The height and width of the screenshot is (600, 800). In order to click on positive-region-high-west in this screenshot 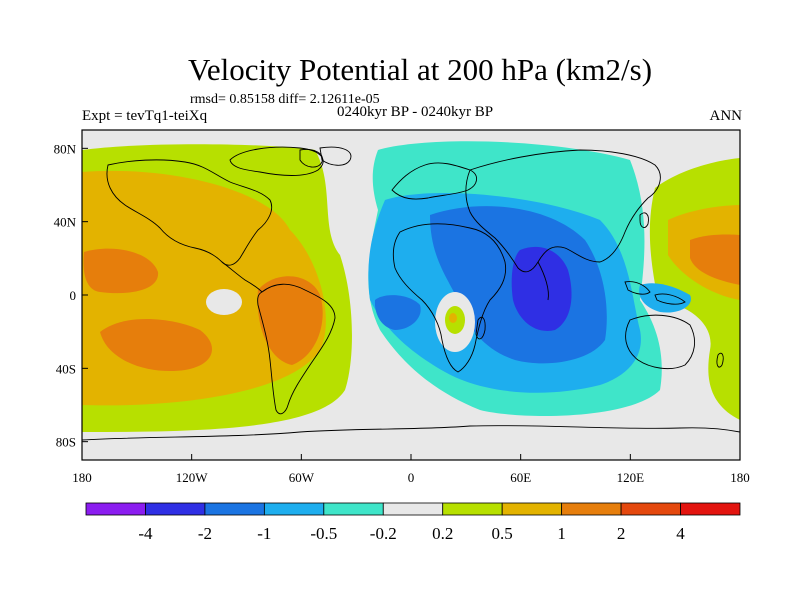, I will do `click(121, 271)`.